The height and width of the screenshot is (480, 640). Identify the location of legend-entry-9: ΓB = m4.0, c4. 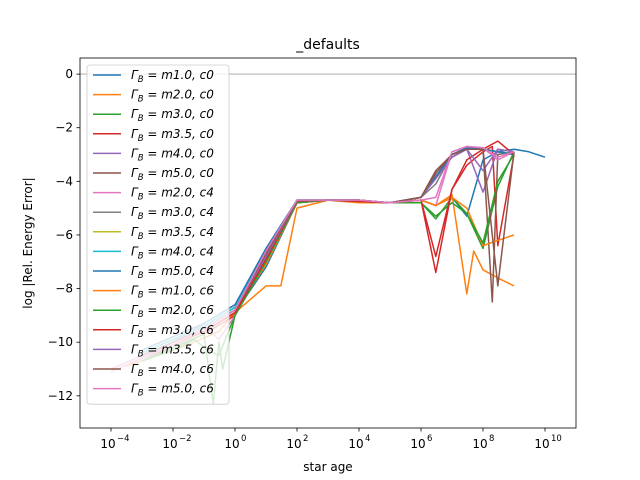
(172, 252).